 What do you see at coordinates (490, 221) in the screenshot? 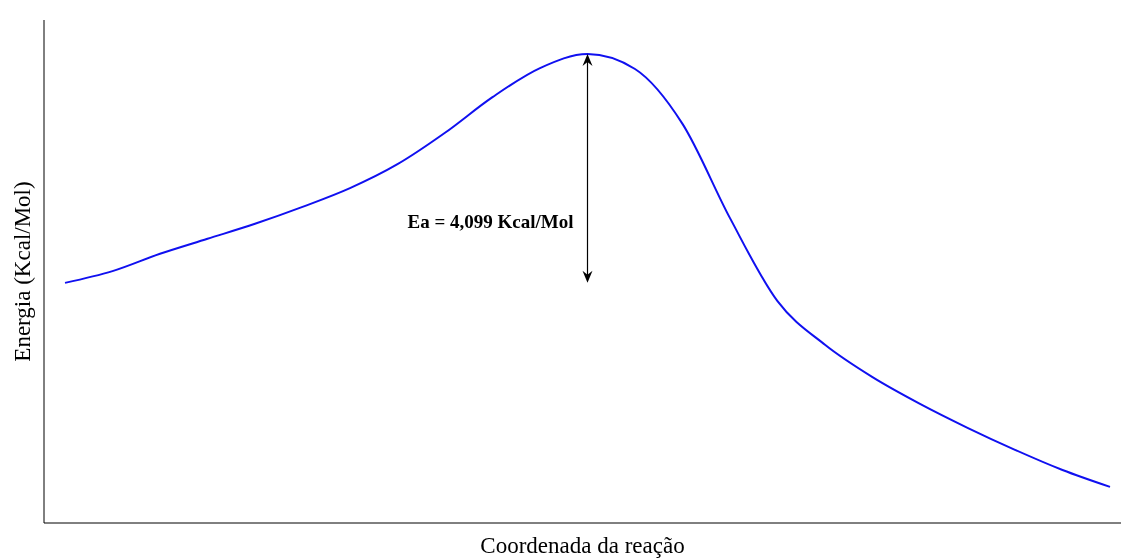
I see `annotation: Ea = 4,099 Kcal/Mol` at bounding box center [490, 221].